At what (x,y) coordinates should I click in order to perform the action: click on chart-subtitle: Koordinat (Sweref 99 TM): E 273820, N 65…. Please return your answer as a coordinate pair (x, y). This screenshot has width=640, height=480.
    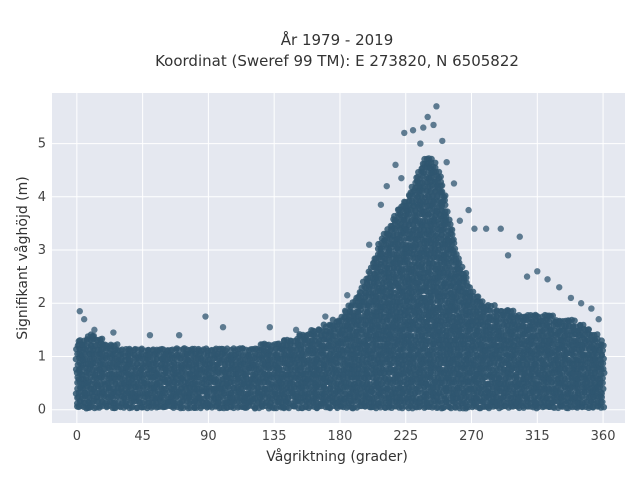
    Looking at the image, I should click on (337, 61).